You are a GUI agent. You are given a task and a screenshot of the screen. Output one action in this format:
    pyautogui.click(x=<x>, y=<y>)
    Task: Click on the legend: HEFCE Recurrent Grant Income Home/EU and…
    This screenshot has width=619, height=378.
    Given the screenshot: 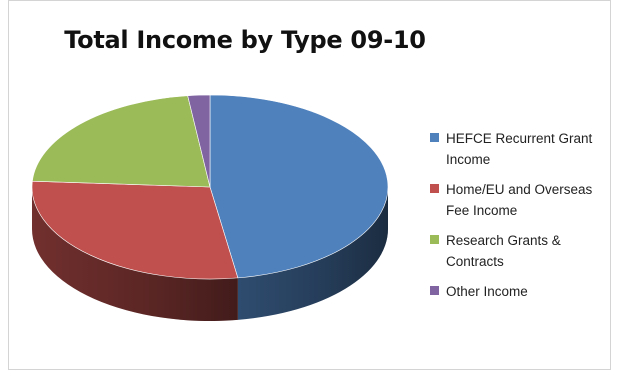 What is the action you would take?
    pyautogui.click(x=520, y=219)
    